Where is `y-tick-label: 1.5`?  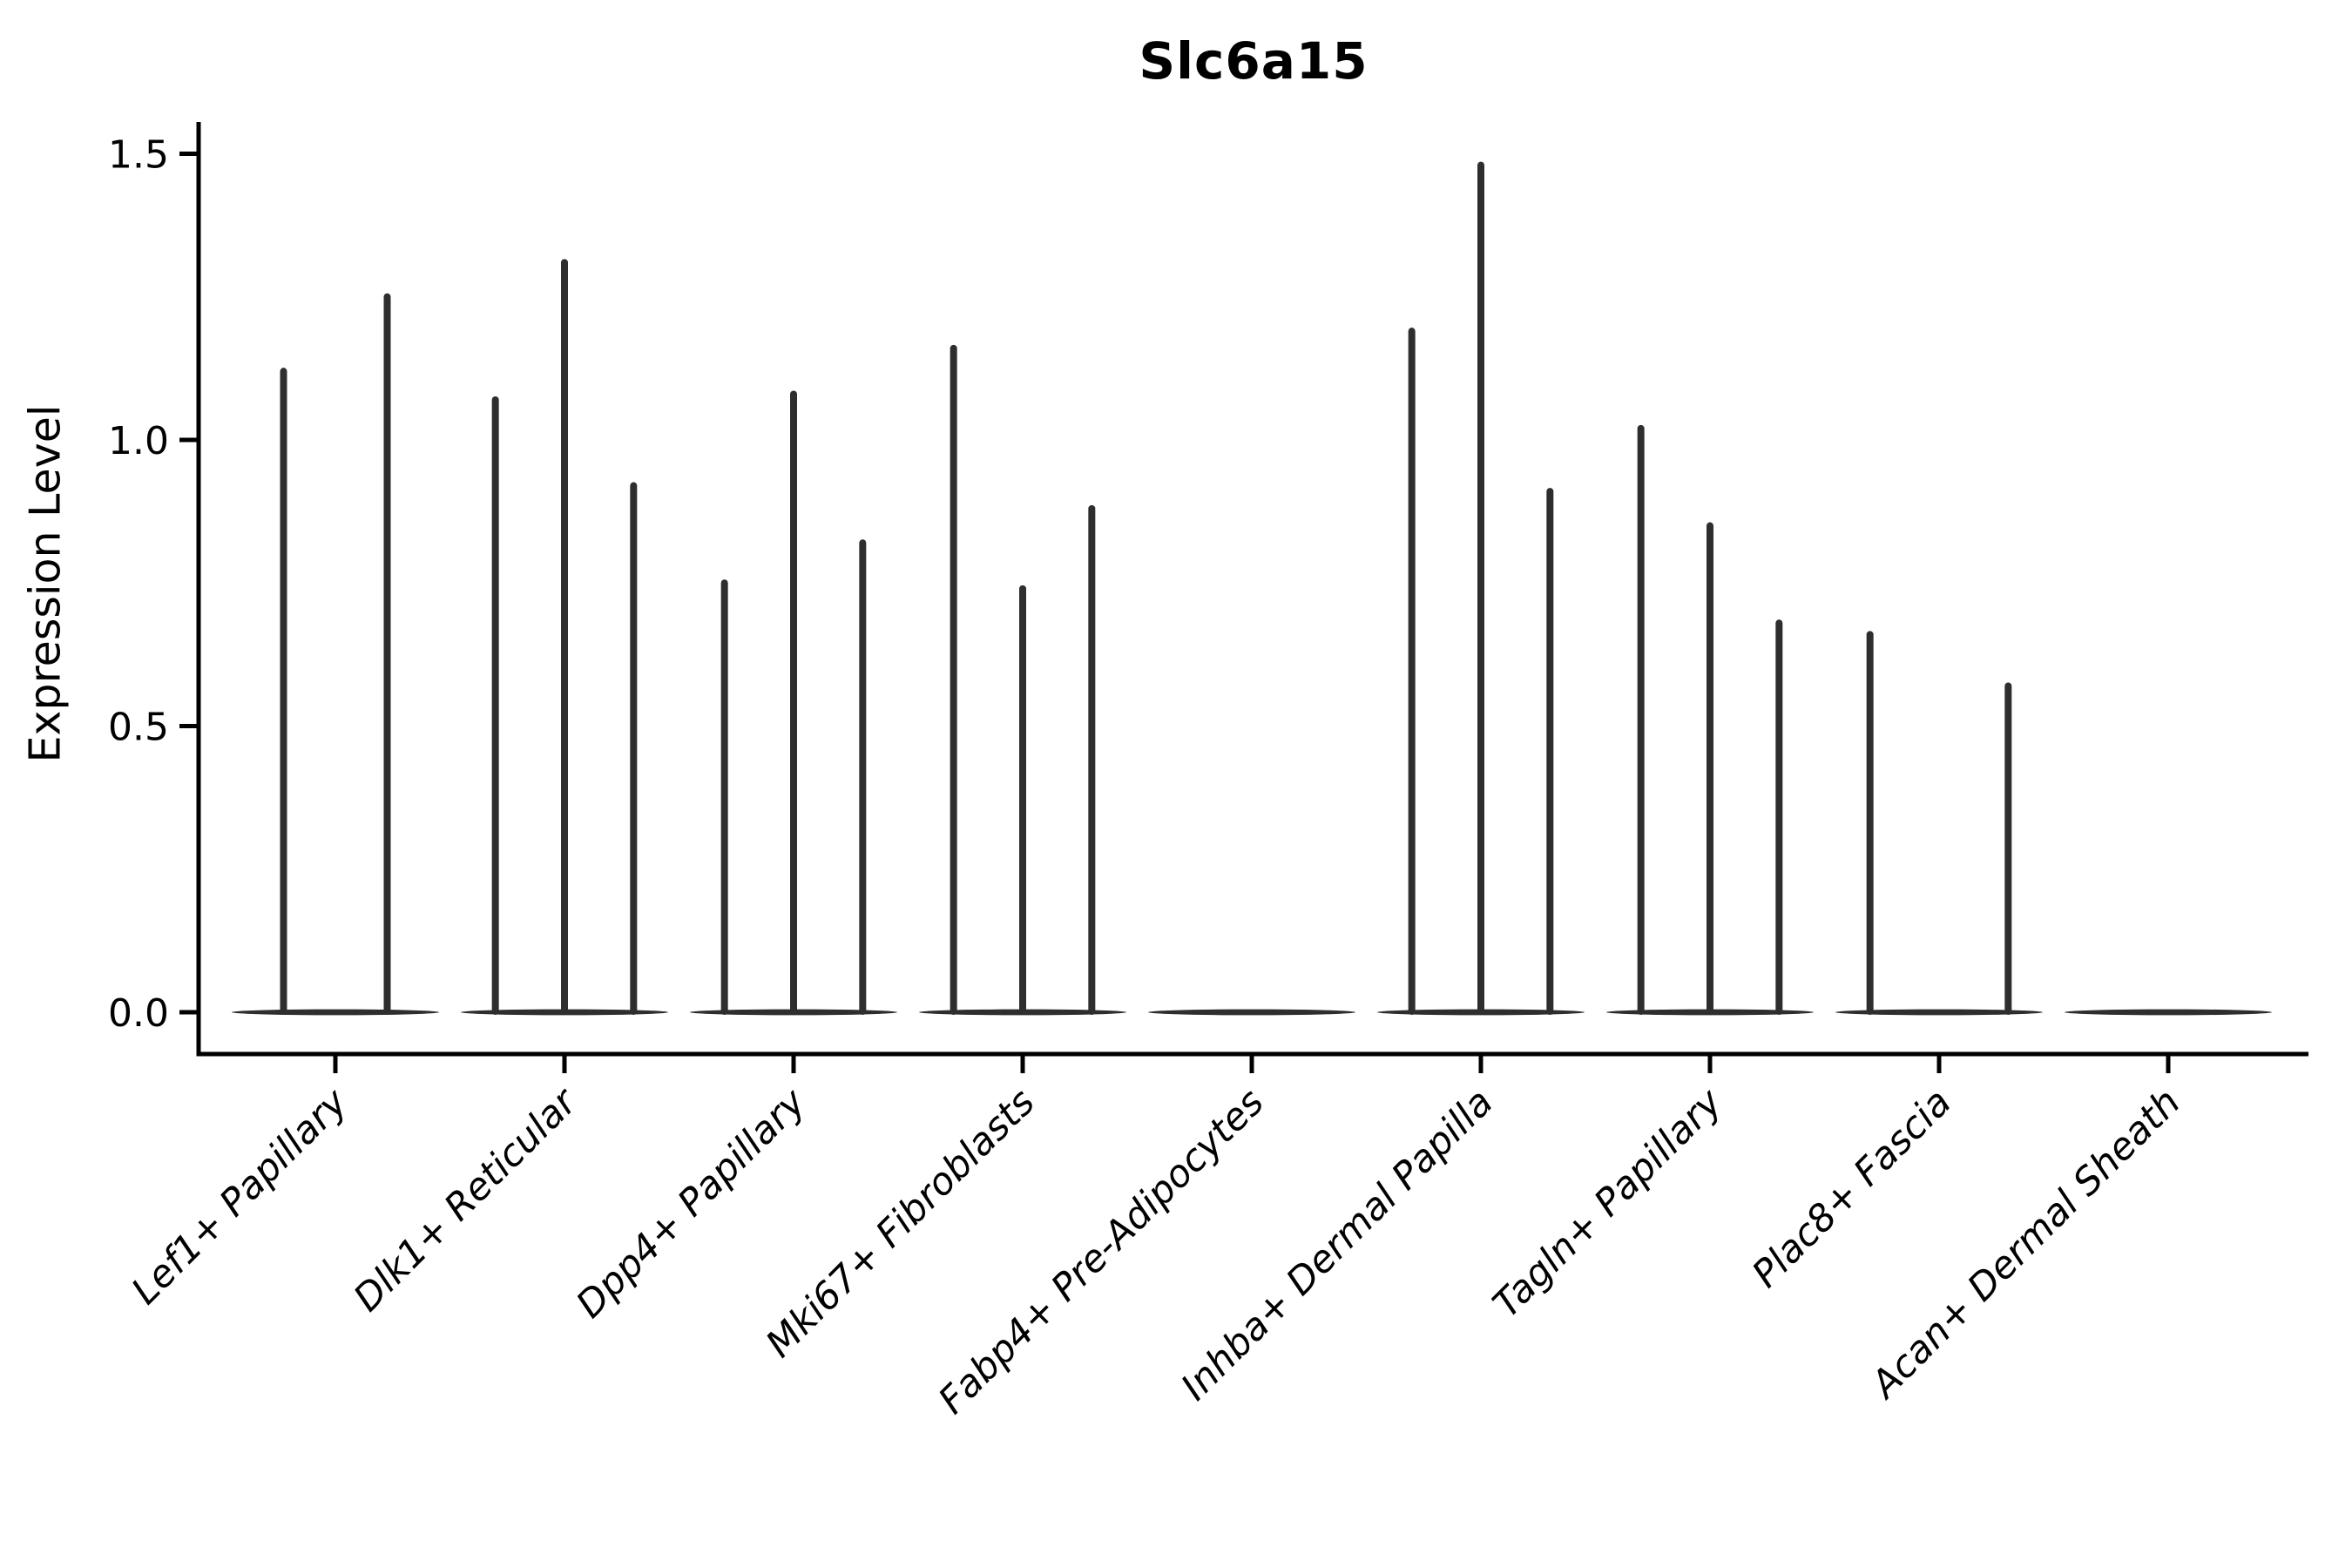
y-tick-label: 1.5 is located at coordinates (138, 155).